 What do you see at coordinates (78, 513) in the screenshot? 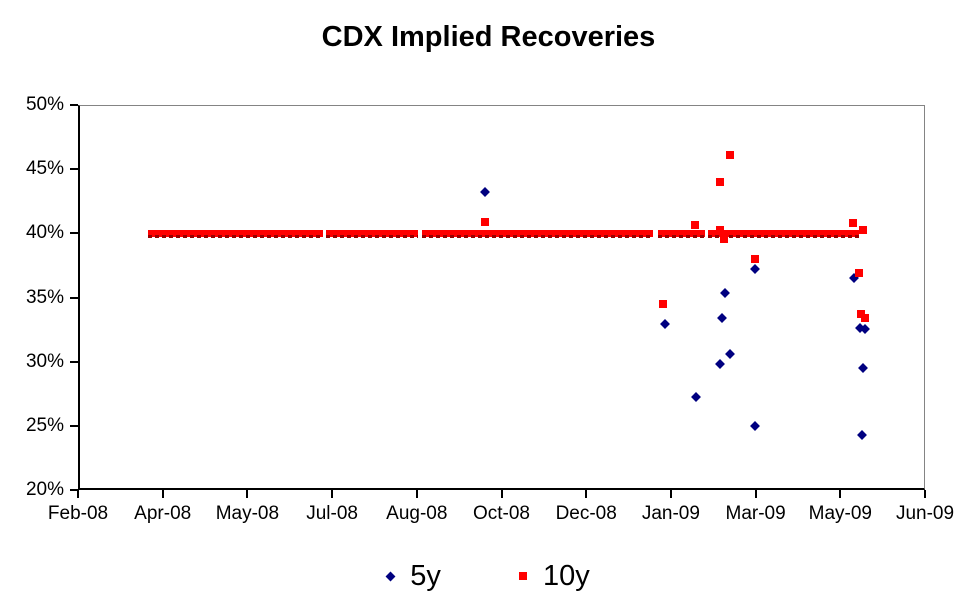
I see `x-axis-tick-label: Feb-08` at bounding box center [78, 513].